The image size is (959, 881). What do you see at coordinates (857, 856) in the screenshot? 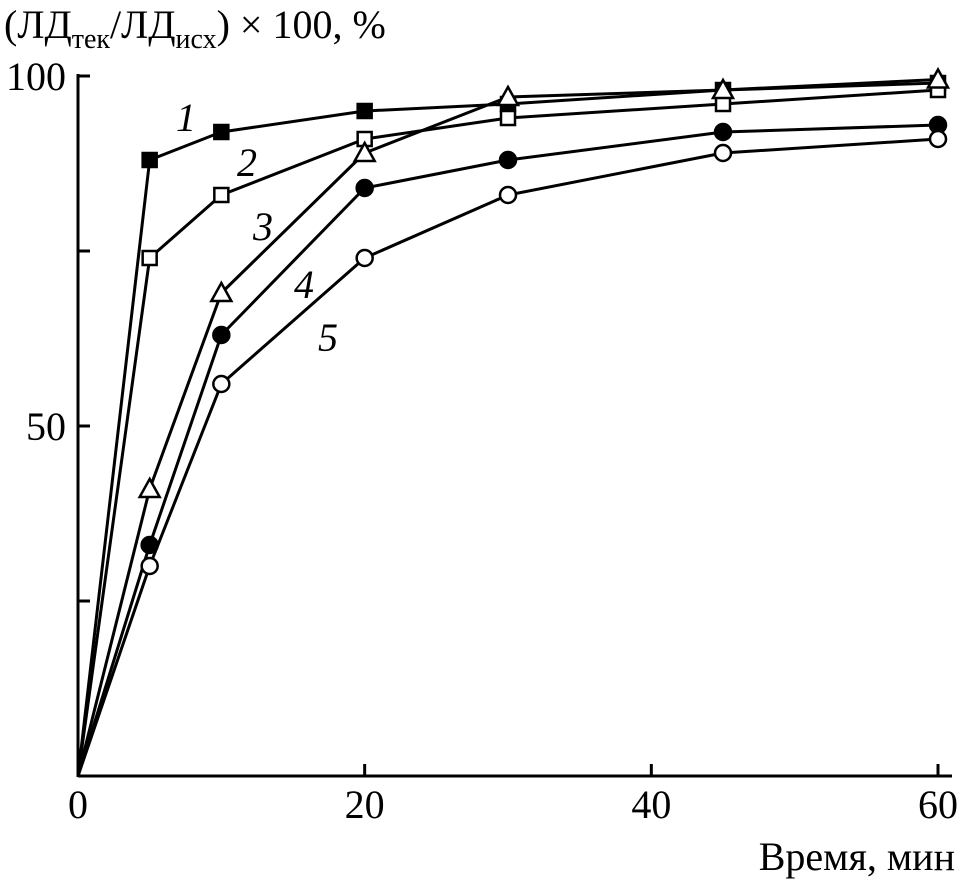
I see `x-axis-title: Время, мин` at bounding box center [857, 856].